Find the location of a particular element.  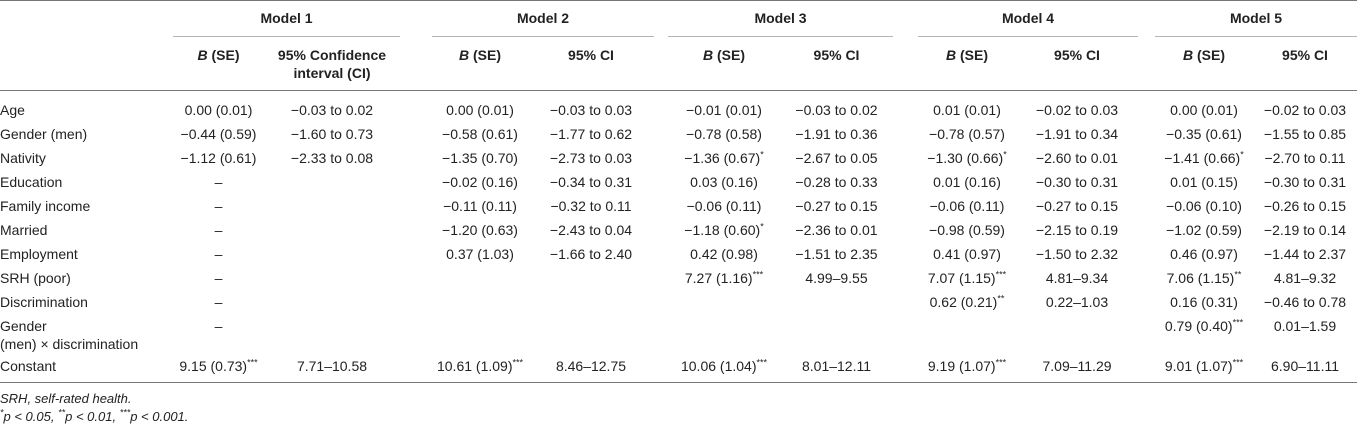

coef-value: 10.61 (1.09) is located at coordinates (474, 366).